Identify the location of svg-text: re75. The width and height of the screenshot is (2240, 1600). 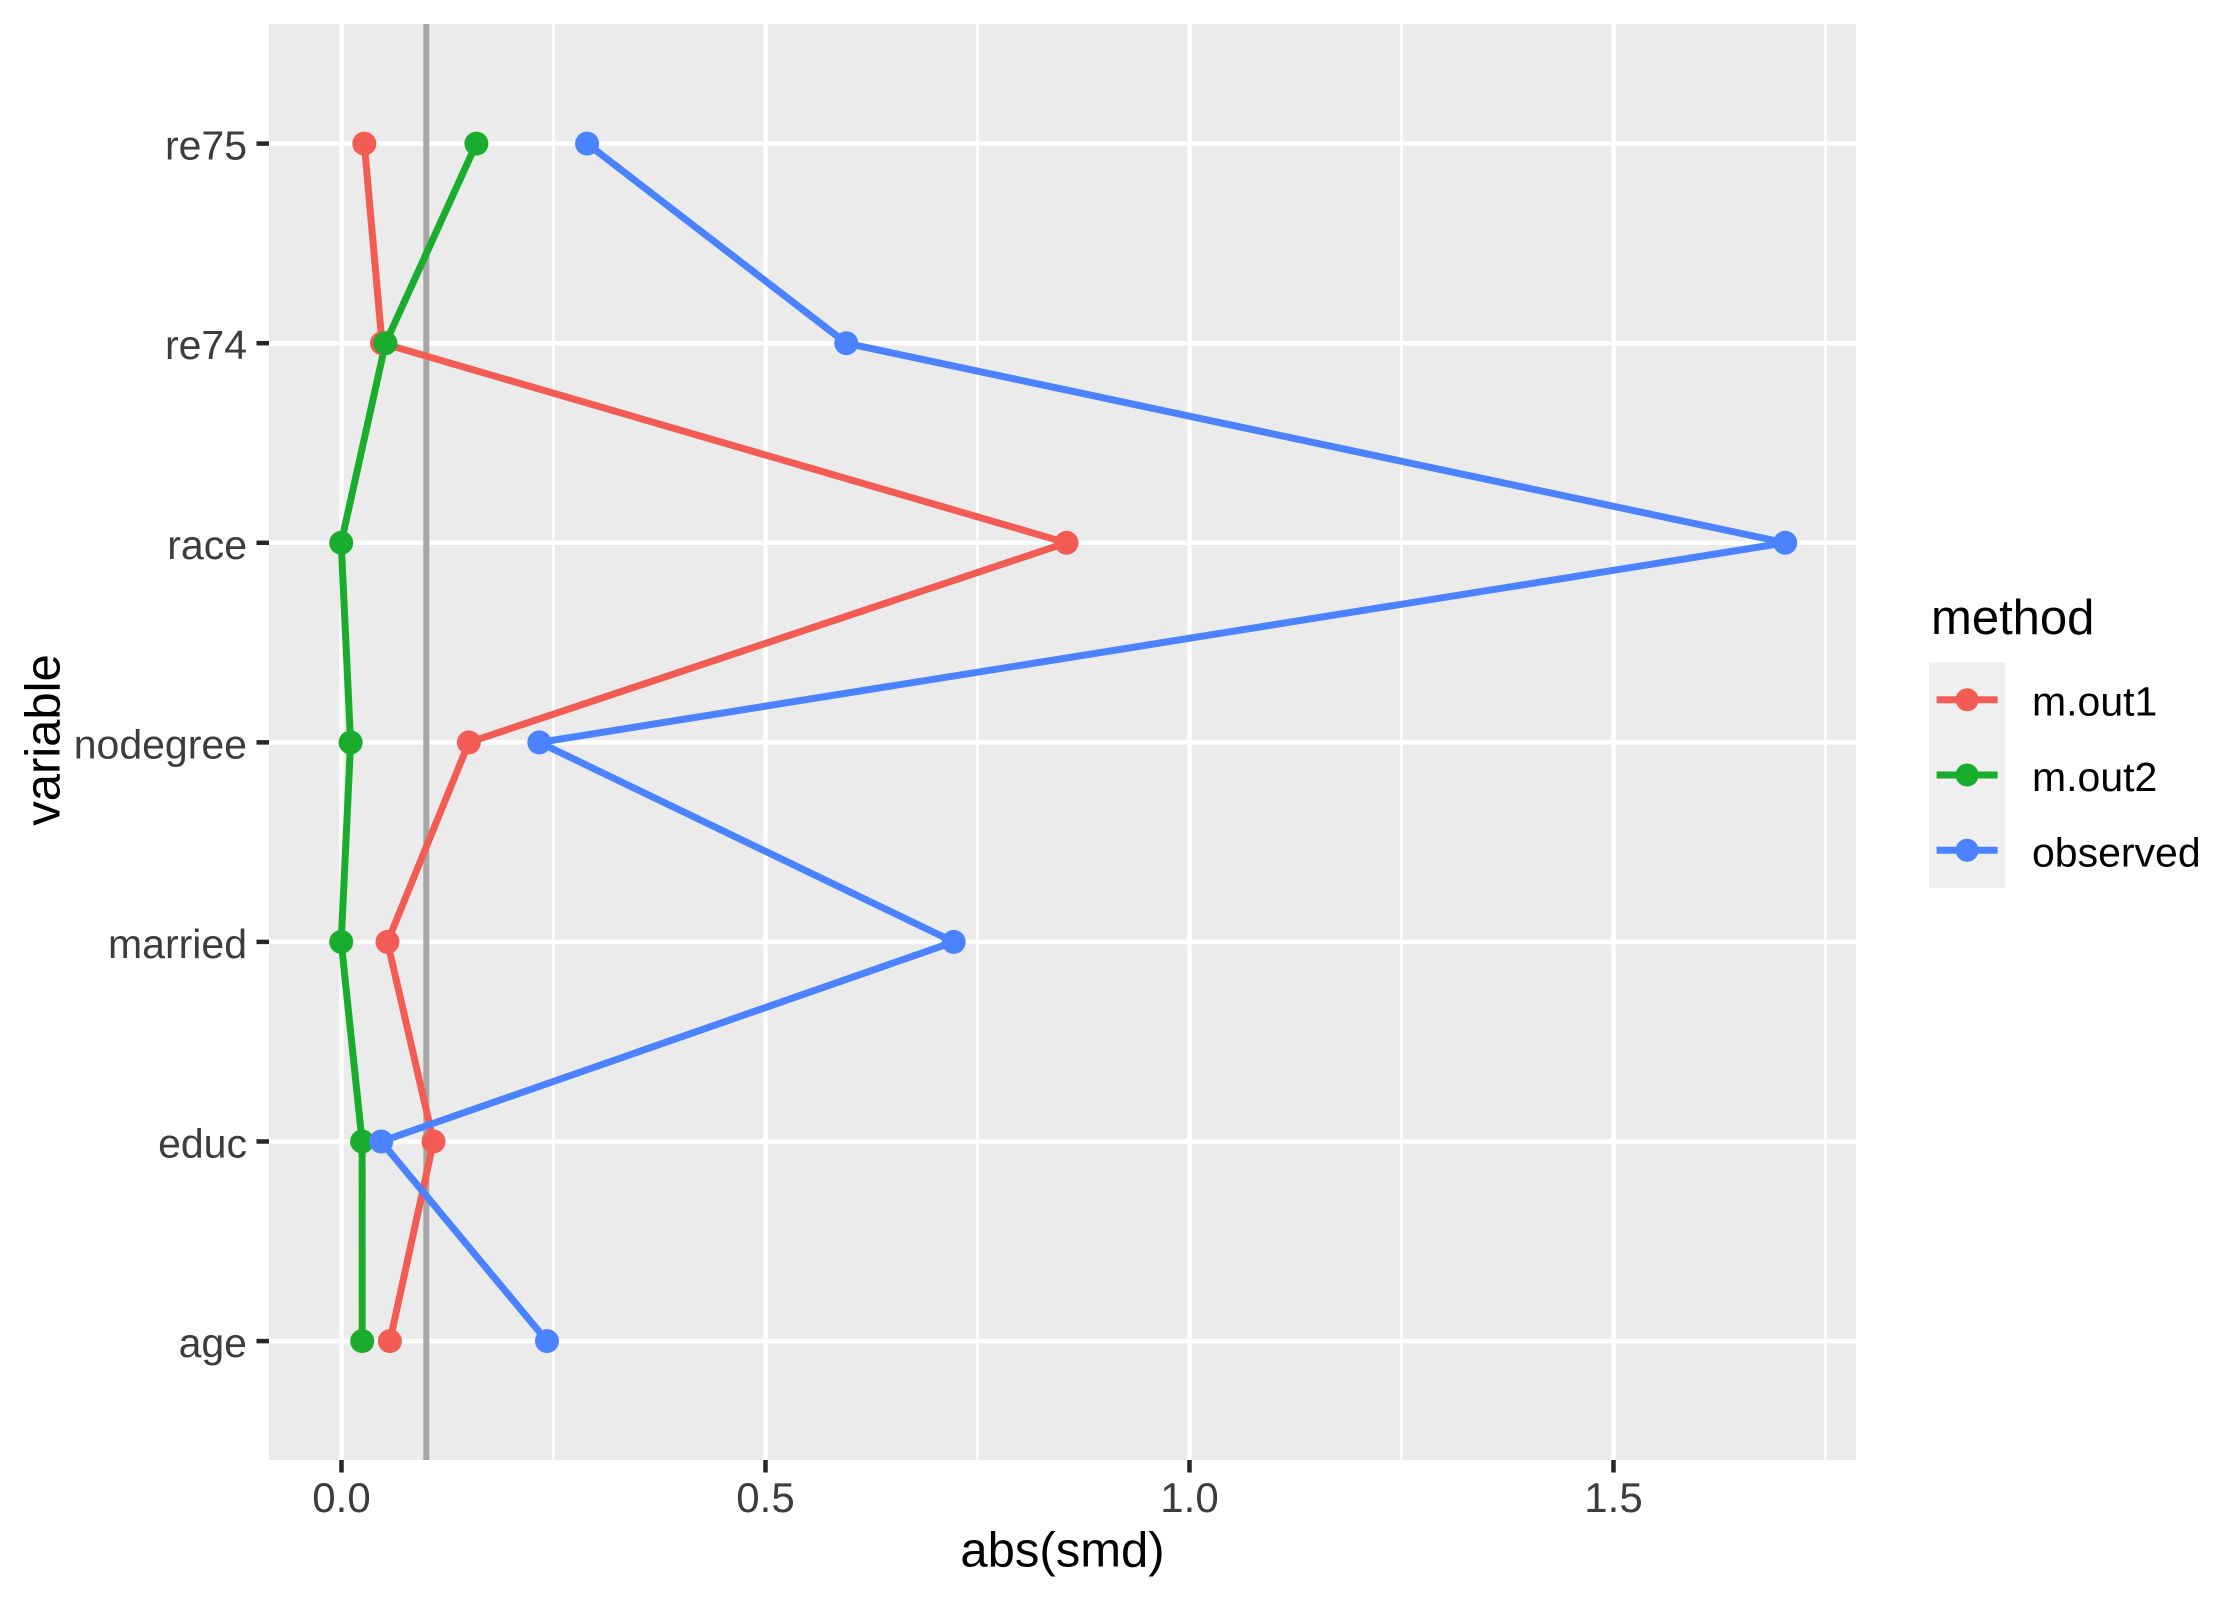
(206, 146).